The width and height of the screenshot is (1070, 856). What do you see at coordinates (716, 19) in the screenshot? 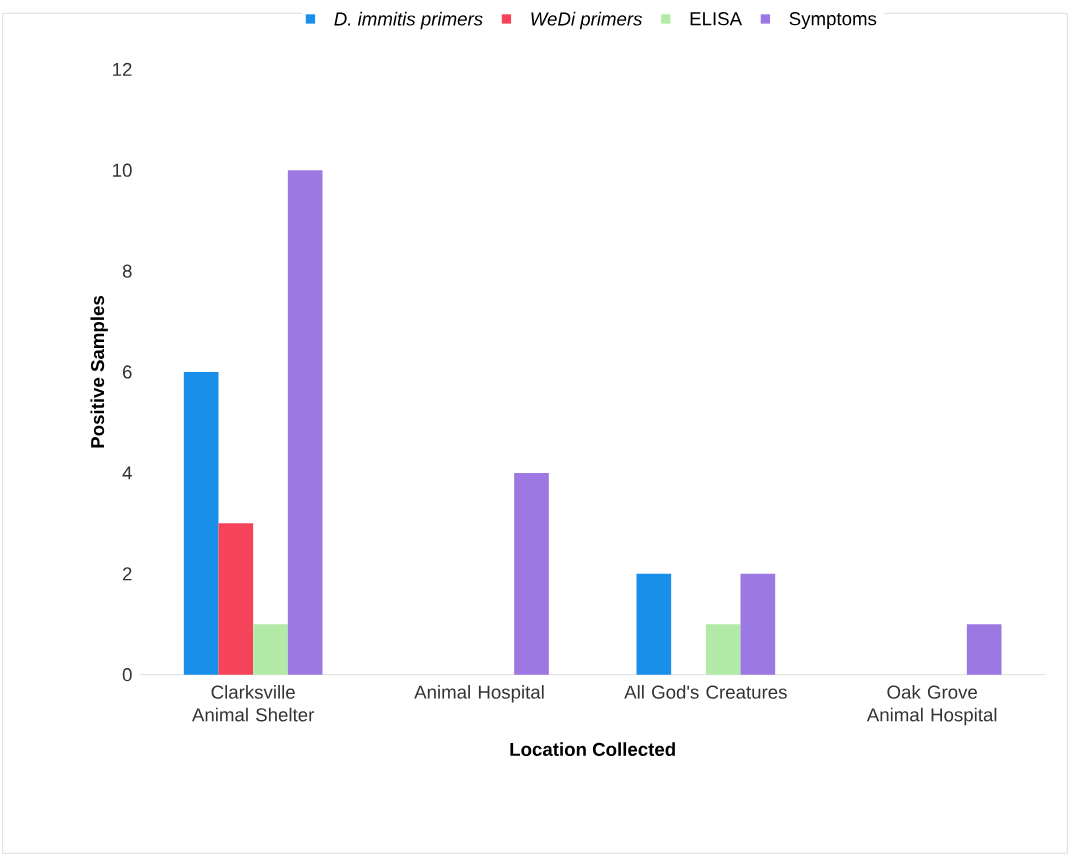
I see `legend-label: ELISA` at bounding box center [716, 19].